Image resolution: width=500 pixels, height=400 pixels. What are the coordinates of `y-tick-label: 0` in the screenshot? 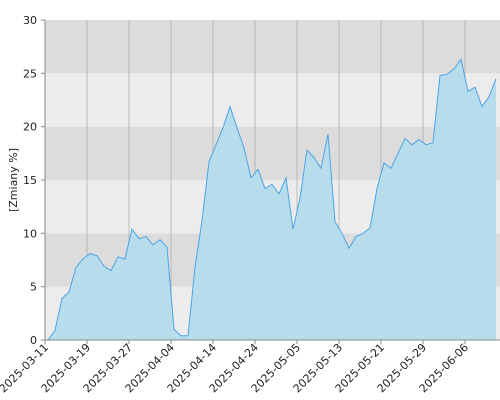 It's located at (33, 340).